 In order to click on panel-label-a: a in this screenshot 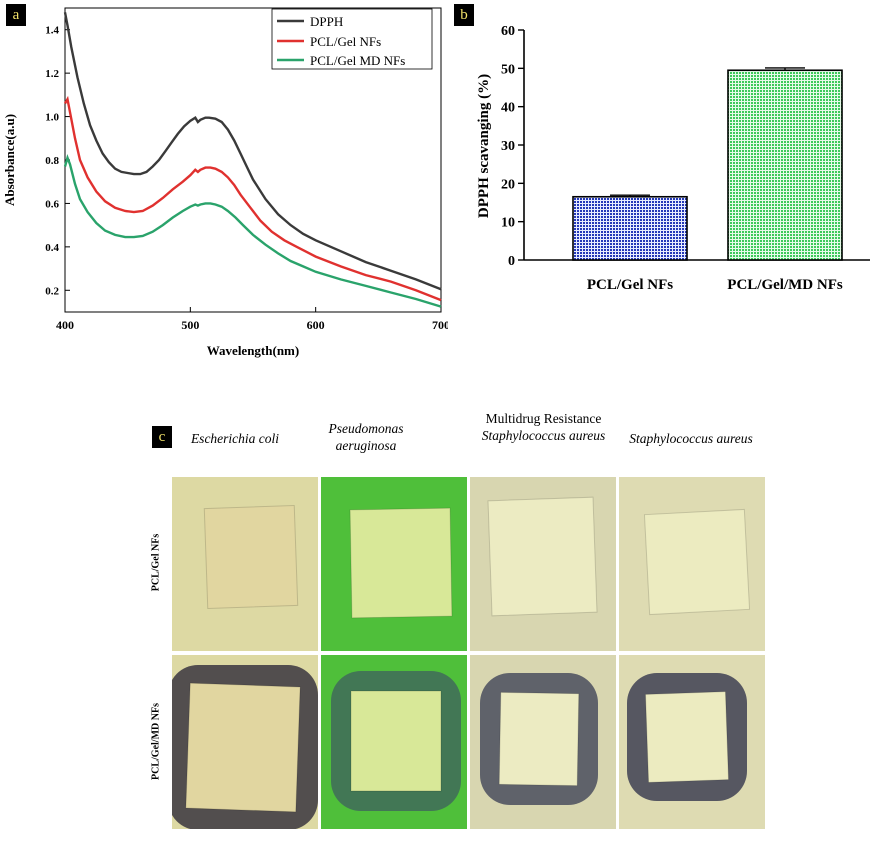, I will do `click(16, 15)`.